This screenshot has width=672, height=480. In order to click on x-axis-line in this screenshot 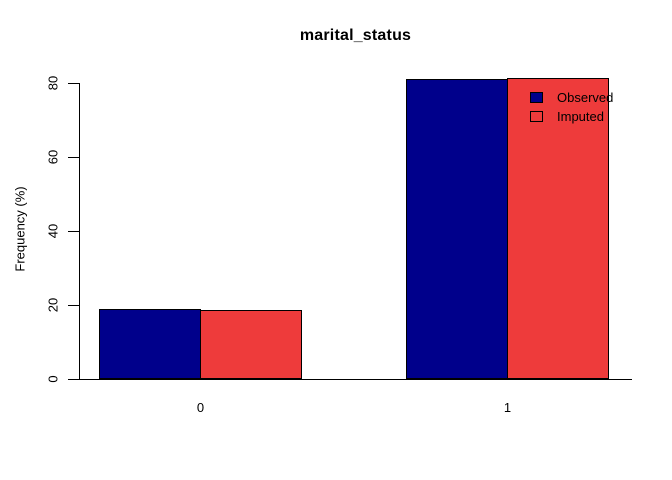, I will do `click(350, 379)`.